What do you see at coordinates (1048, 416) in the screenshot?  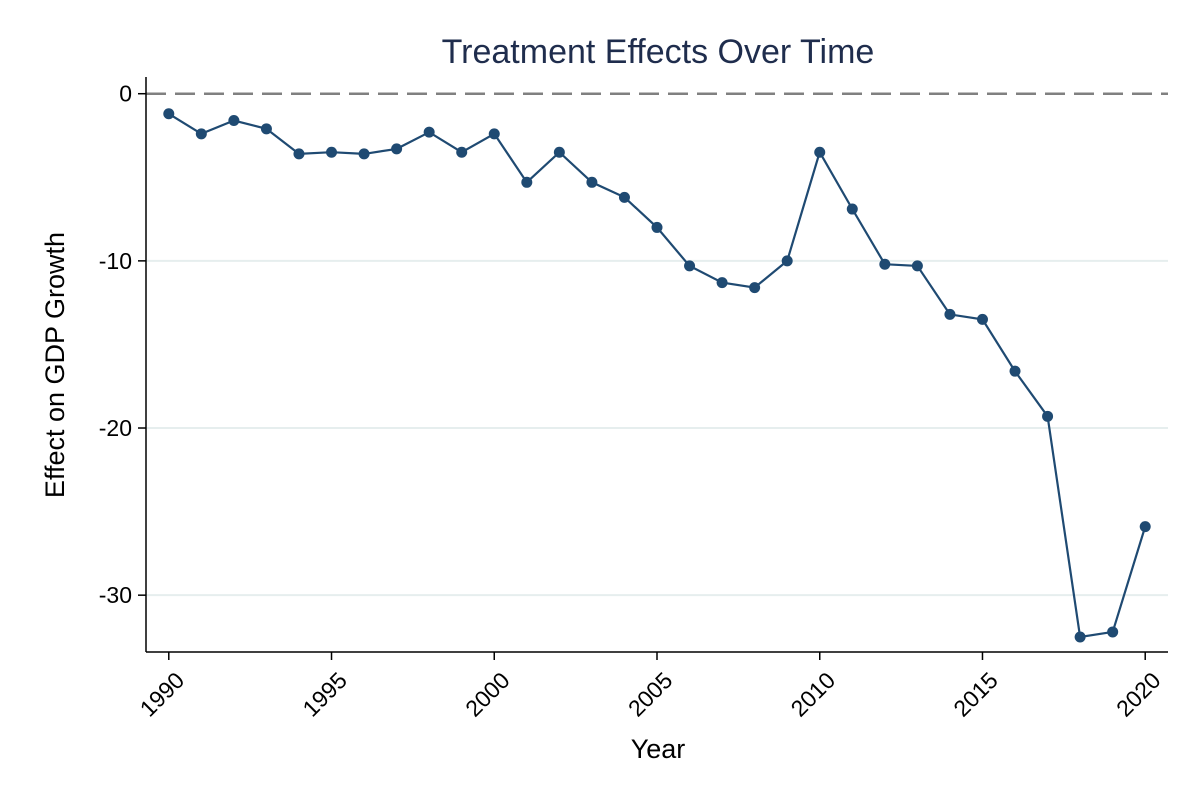 I see `data-point-2017` at bounding box center [1048, 416].